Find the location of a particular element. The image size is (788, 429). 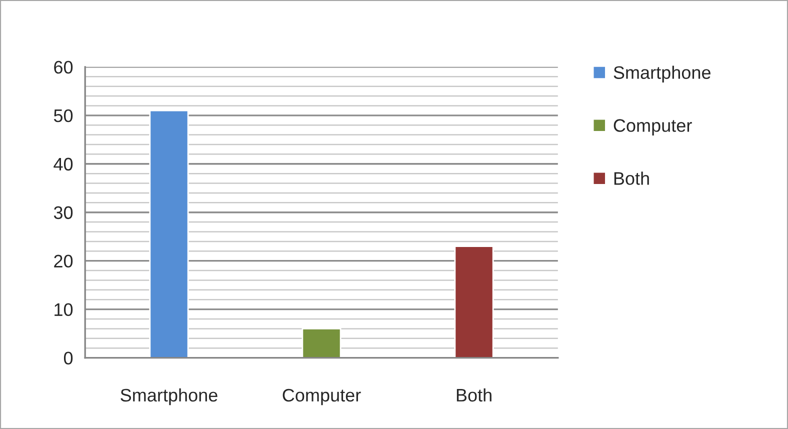

x-tick-label: Smartphone is located at coordinates (169, 397).